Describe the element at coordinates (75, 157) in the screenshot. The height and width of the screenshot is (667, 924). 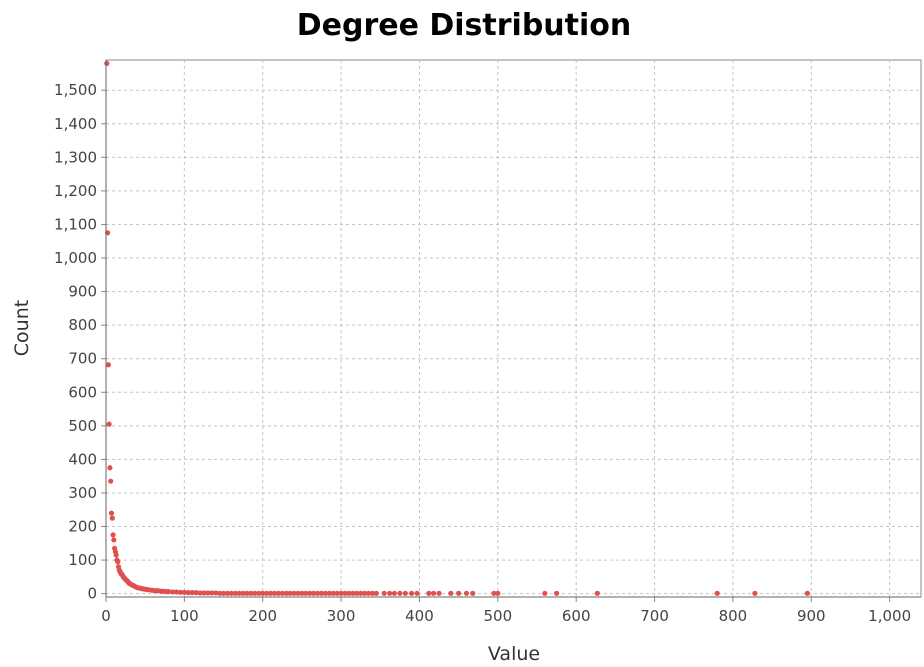
I see `y-tick-label: 1,300` at that location.